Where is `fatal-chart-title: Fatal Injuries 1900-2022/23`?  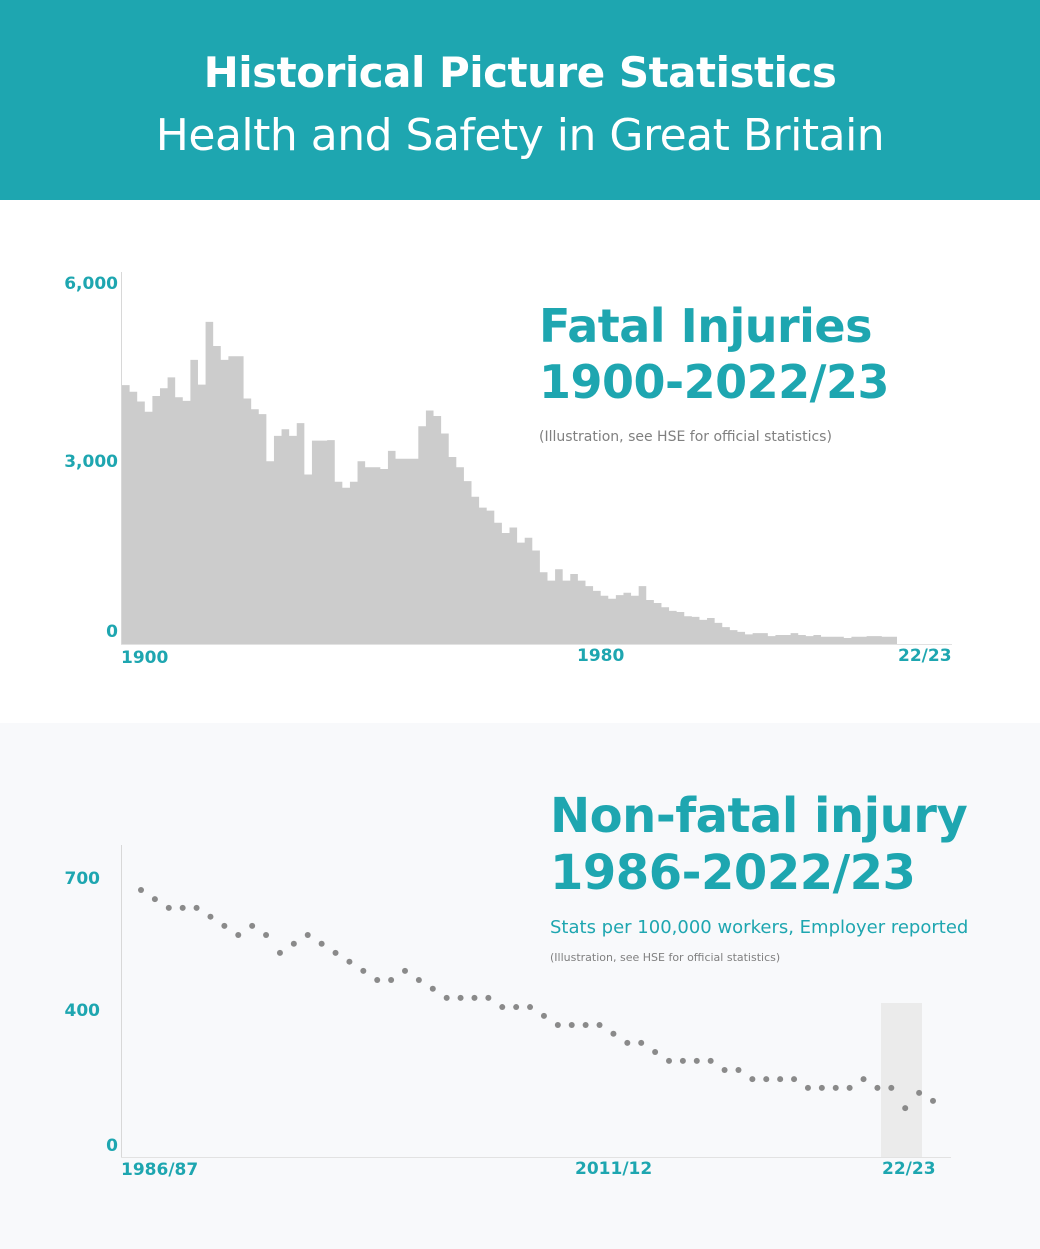 fatal-chart-title: Fatal Injuries 1900-2022/23 is located at coordinates (714, 354).